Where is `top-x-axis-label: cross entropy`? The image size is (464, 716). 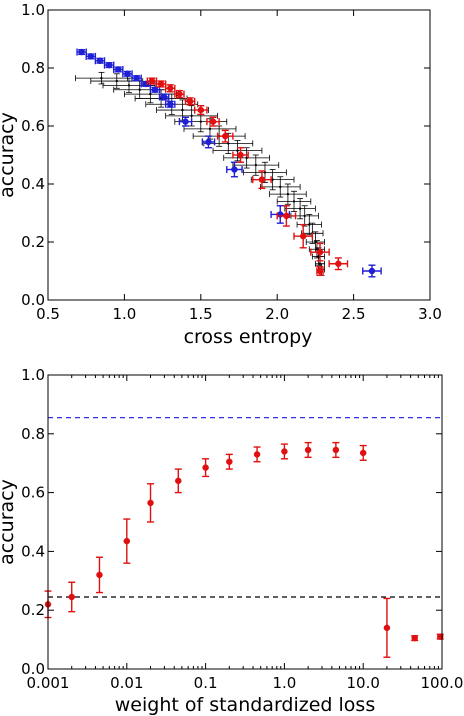
top-x-axis-label: cross entropy is located at coordinates (248, 337).